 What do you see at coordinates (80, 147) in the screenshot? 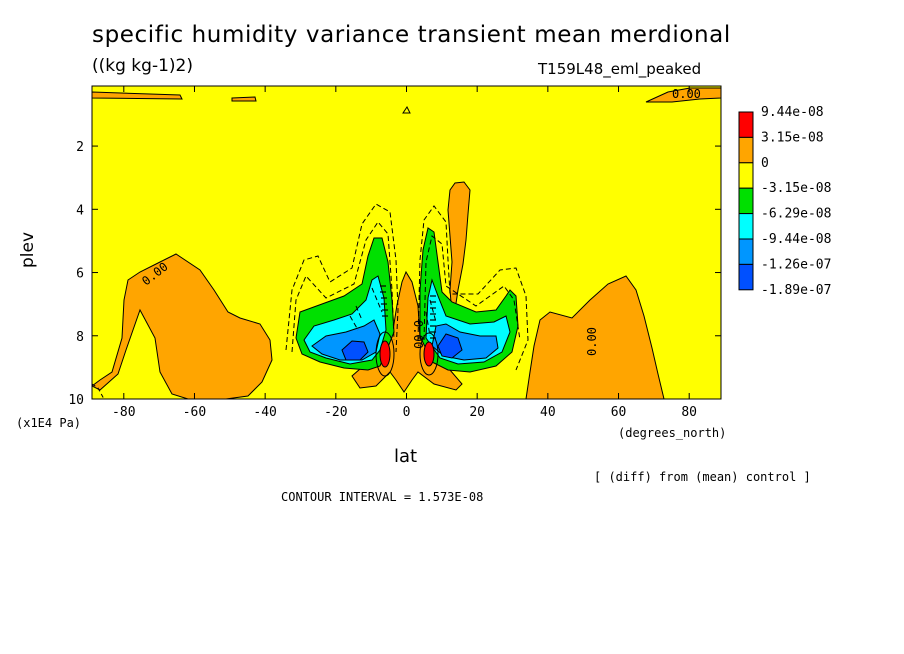
I see `y-tick-label: 2` at bounding box center [80, 147].